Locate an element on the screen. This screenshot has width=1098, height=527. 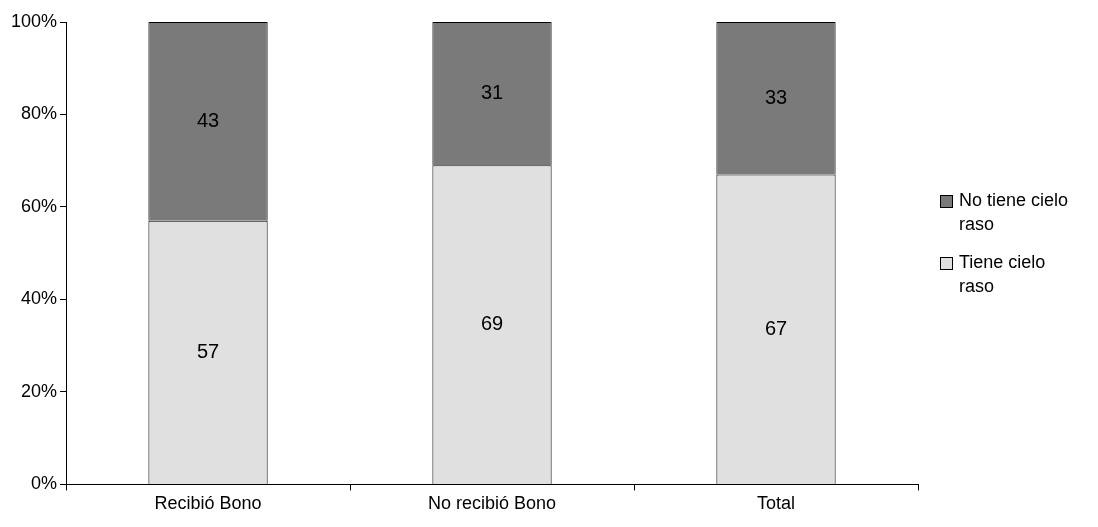
x-tick-label: Total is located at coordinates (776, 503).